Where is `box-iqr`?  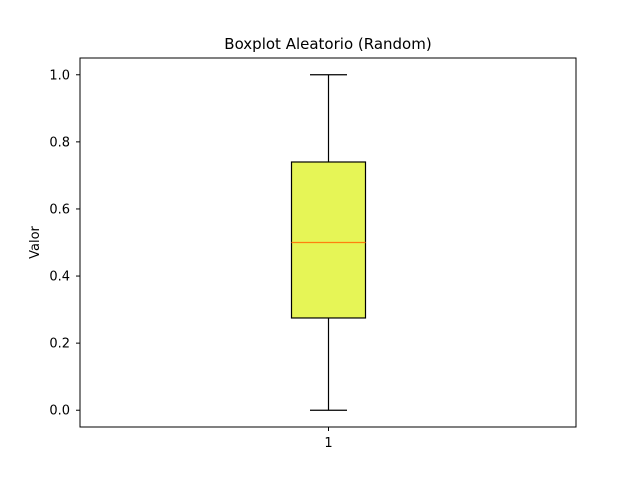
box-iqr is located at coordinates (328, 240).